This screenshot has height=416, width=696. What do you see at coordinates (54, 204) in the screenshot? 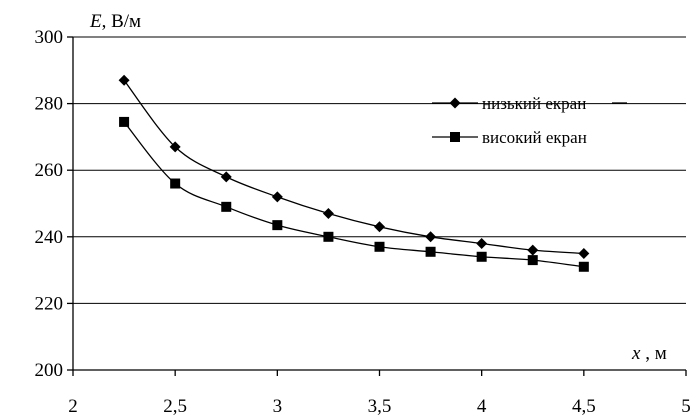
I see `y-axis-ticks: 200 220 240 260 280 300` at bounding box center [54, 204].